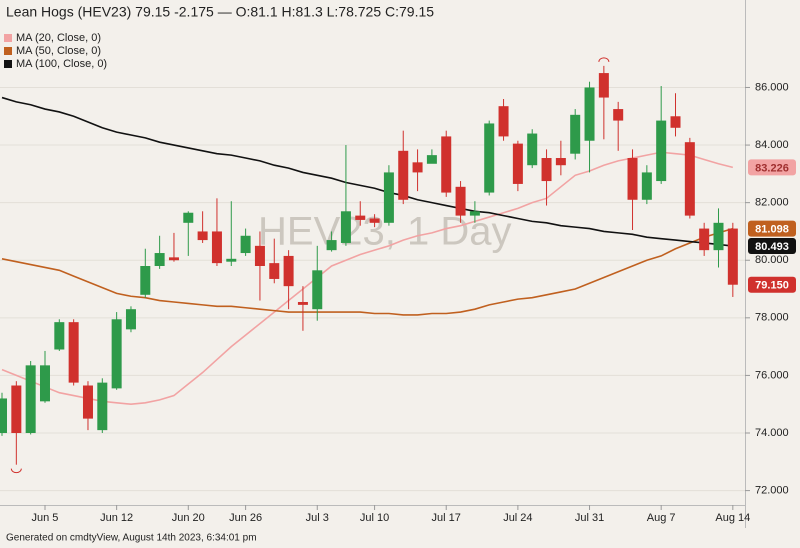 Image resolution: width=800 pixels, height=548 pixels. What do you see at coordinates (661, 518) in the screenshot?
I see `x-tick-label: Aug 7` at bounding box center [661, 518].